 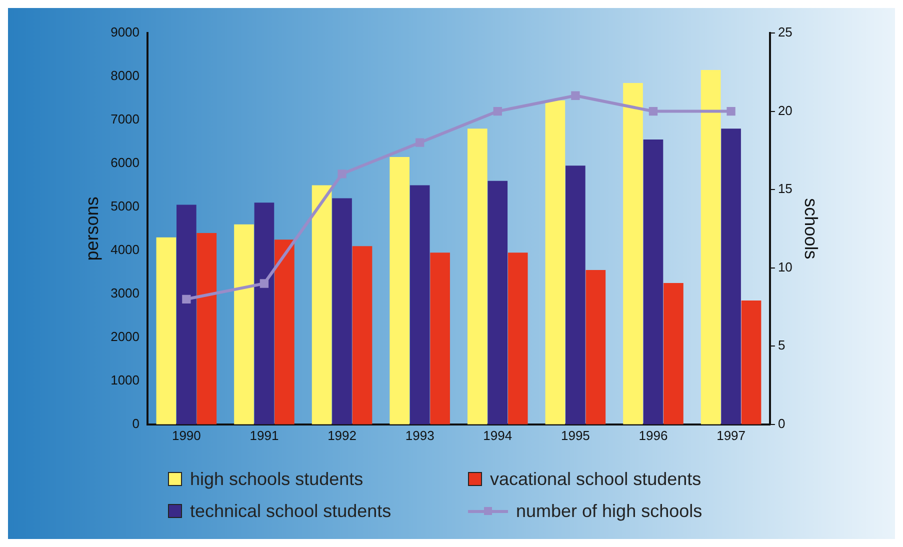 I want to click on y2-tick-label: 25, so click(x=785, y=32).